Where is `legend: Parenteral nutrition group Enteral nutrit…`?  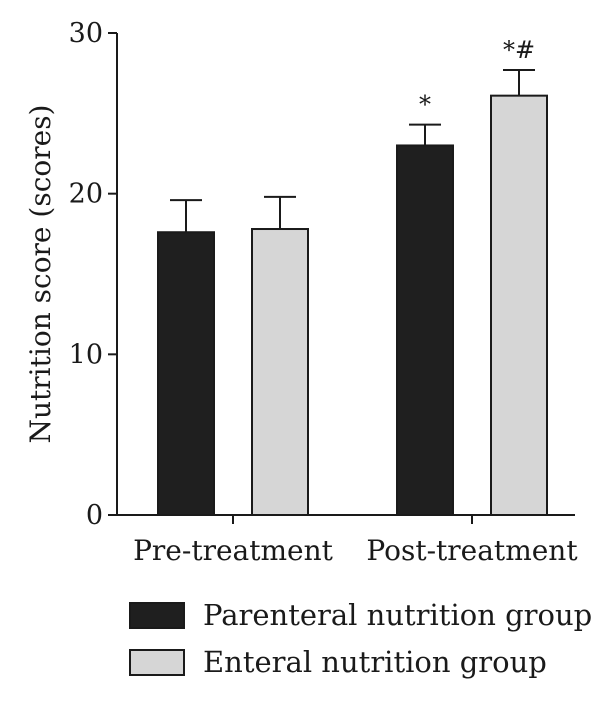 legend: Parenteral nutrition group Enteral nutrit… is located at coordinates (360, 638).